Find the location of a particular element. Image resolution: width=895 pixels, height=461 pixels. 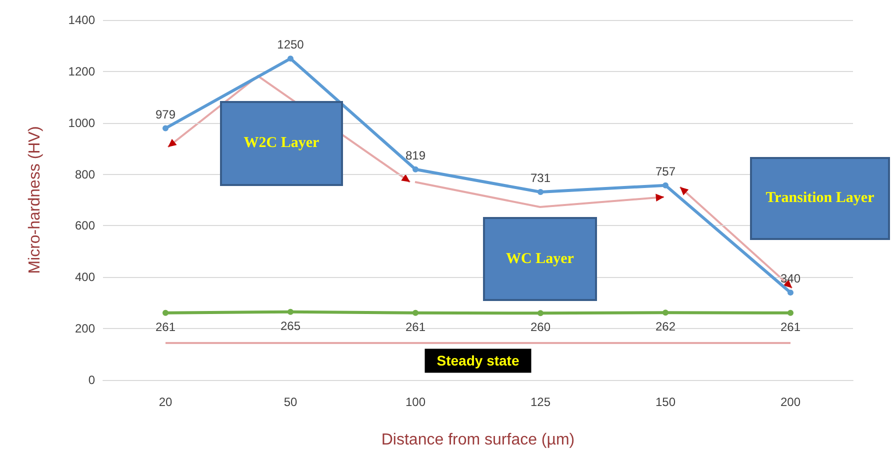

data-label: 262 is located at coordinates (665, 327).